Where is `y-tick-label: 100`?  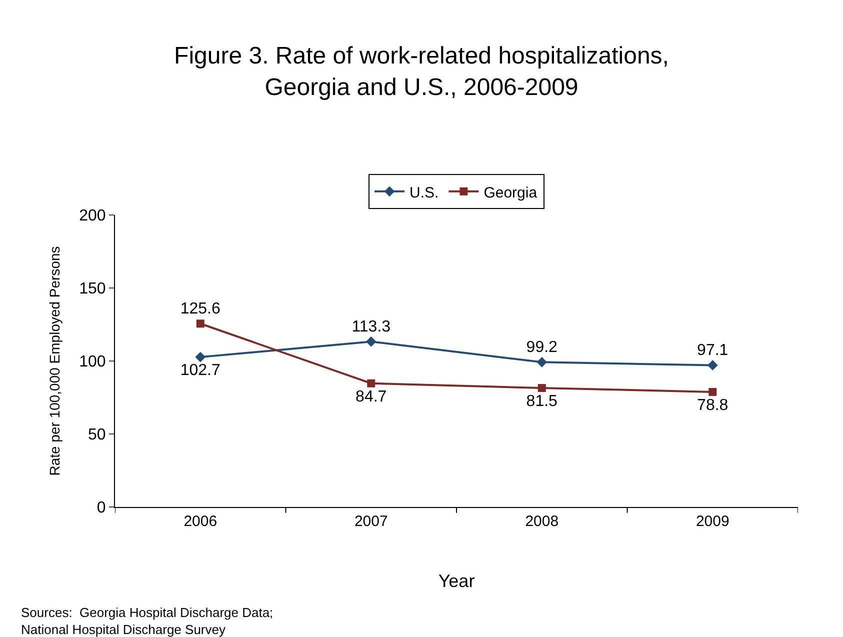
y-tick-label: 100 is located at coordinates (92, 362).